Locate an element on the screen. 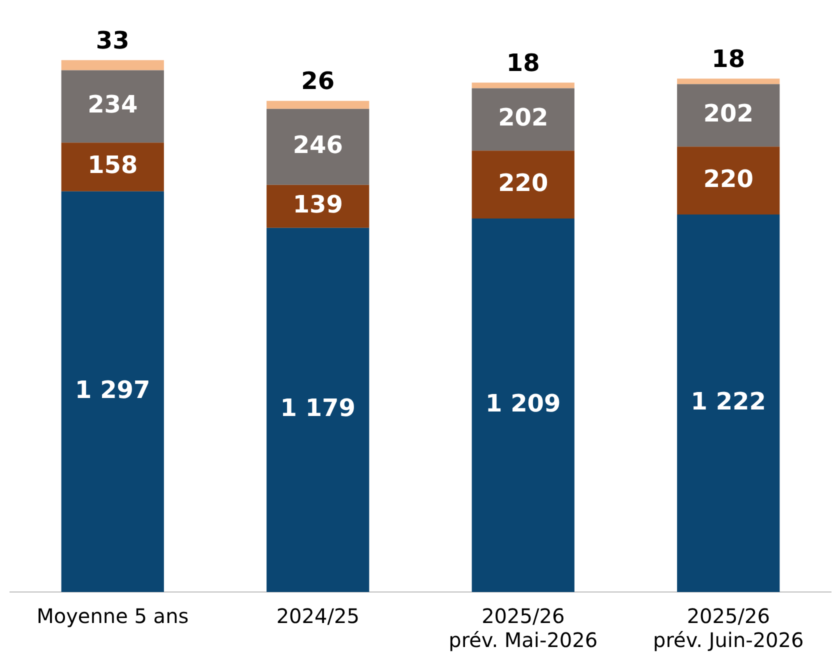 This screenshot has height=668, width=833. x-tick-label: 2025/26 prév. Mai-2026 is located at coordinates (523, 628).